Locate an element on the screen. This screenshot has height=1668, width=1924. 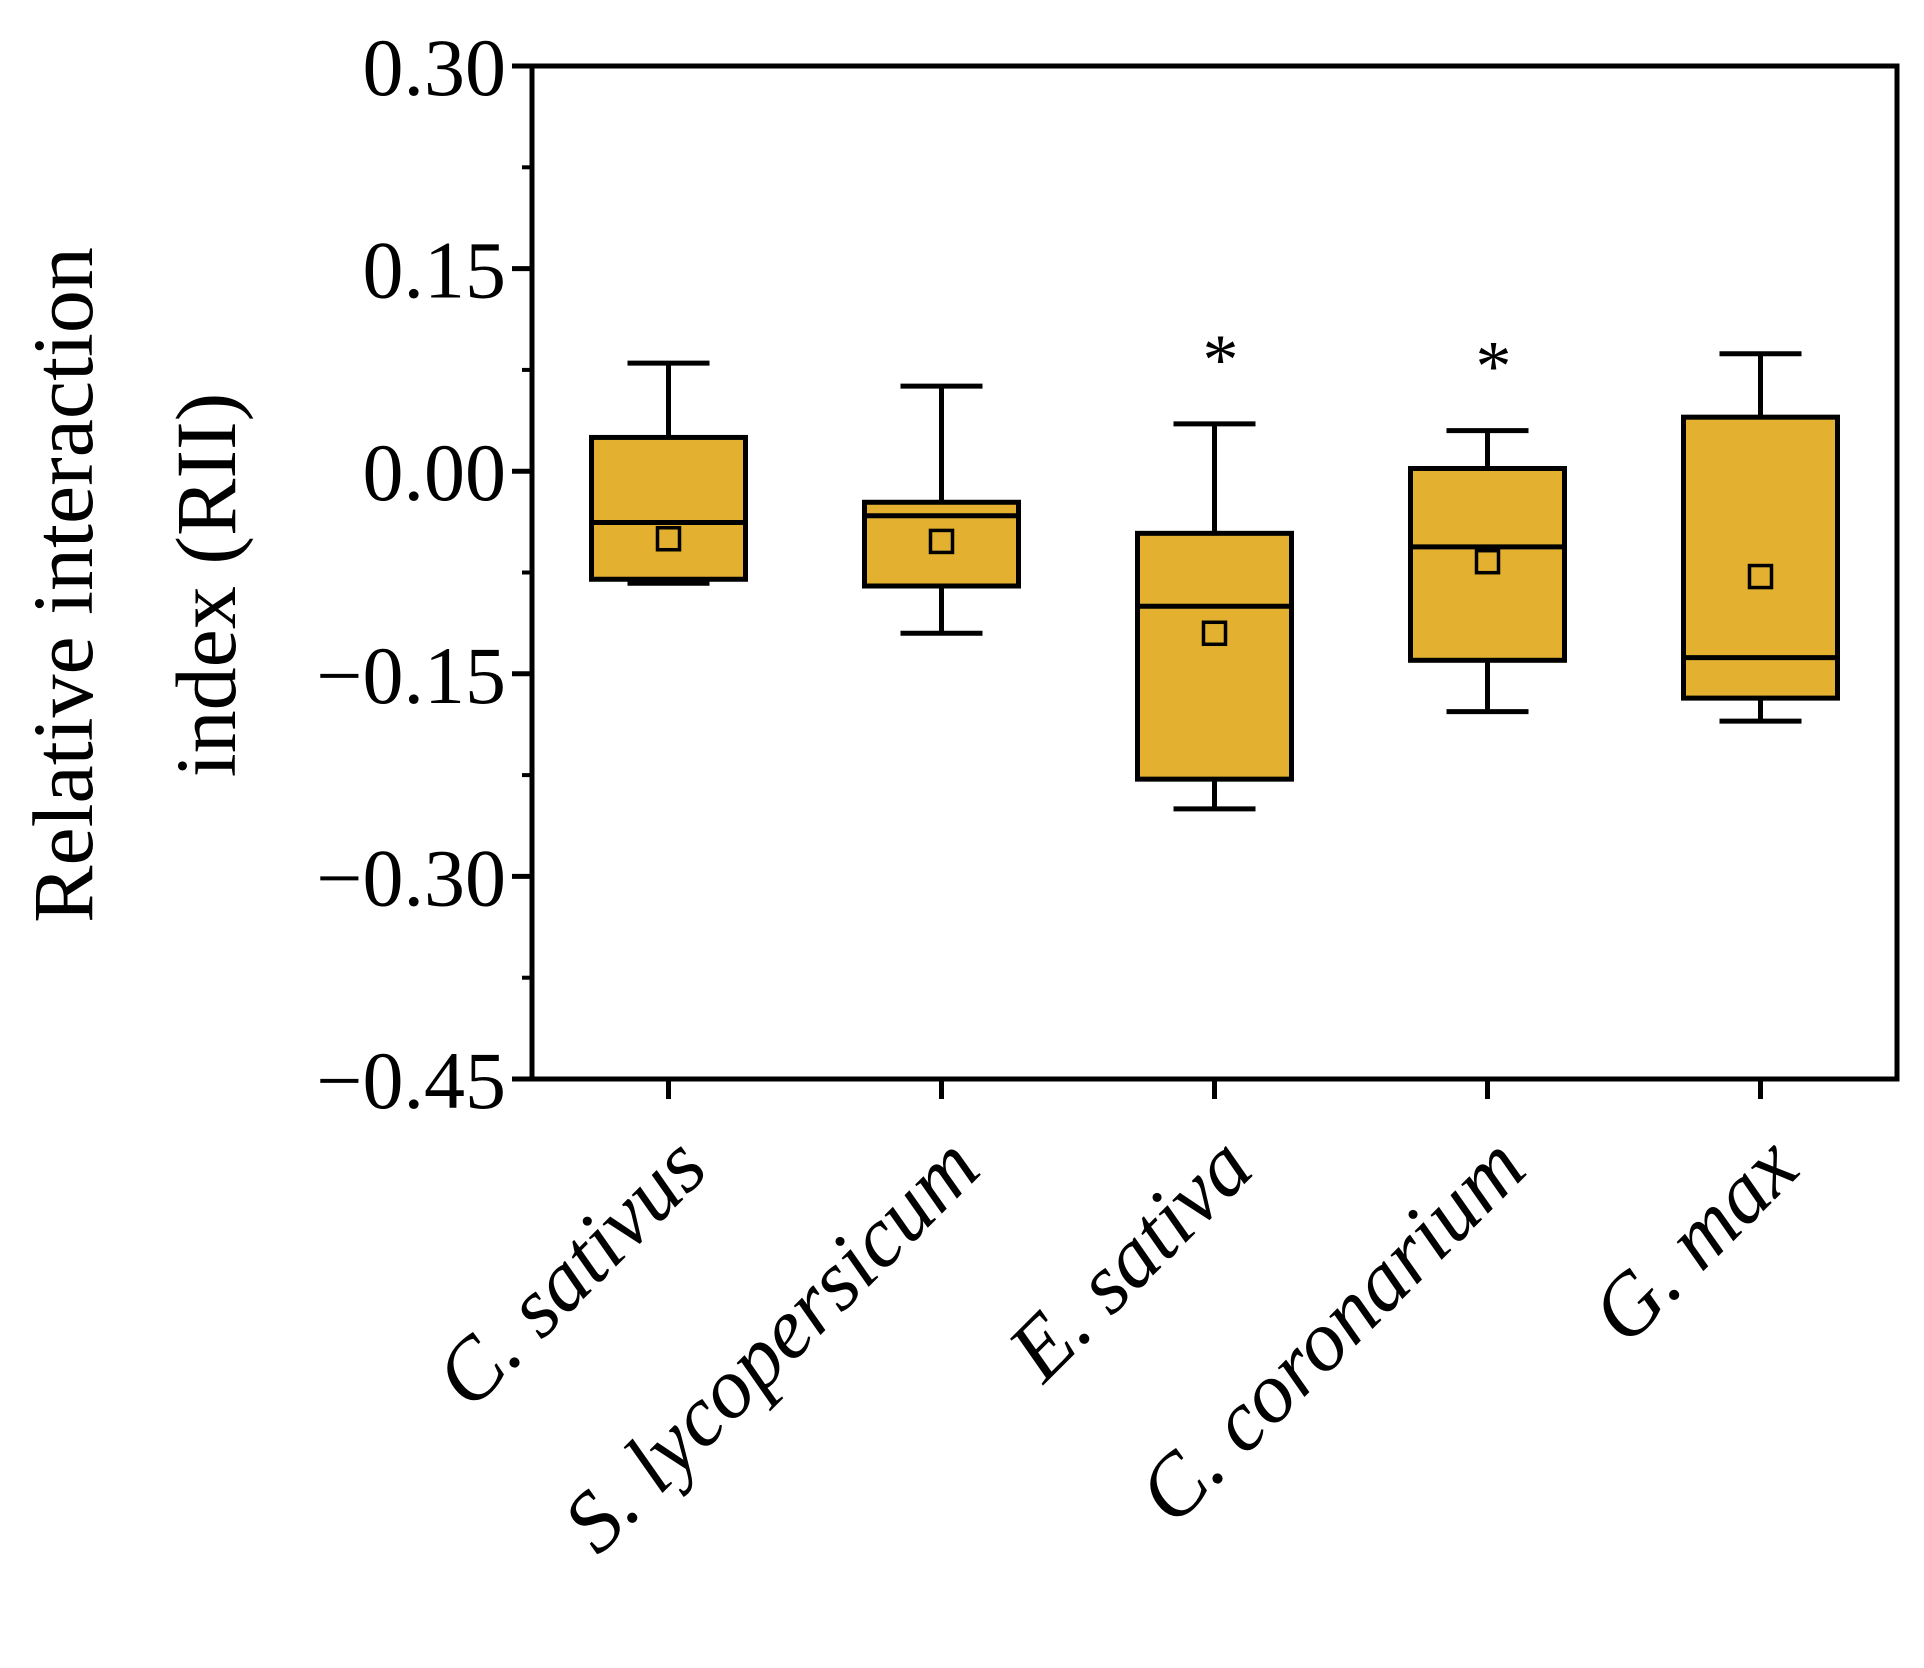
x-category-label: E. sativa is located at coordinates (1129, 1259).